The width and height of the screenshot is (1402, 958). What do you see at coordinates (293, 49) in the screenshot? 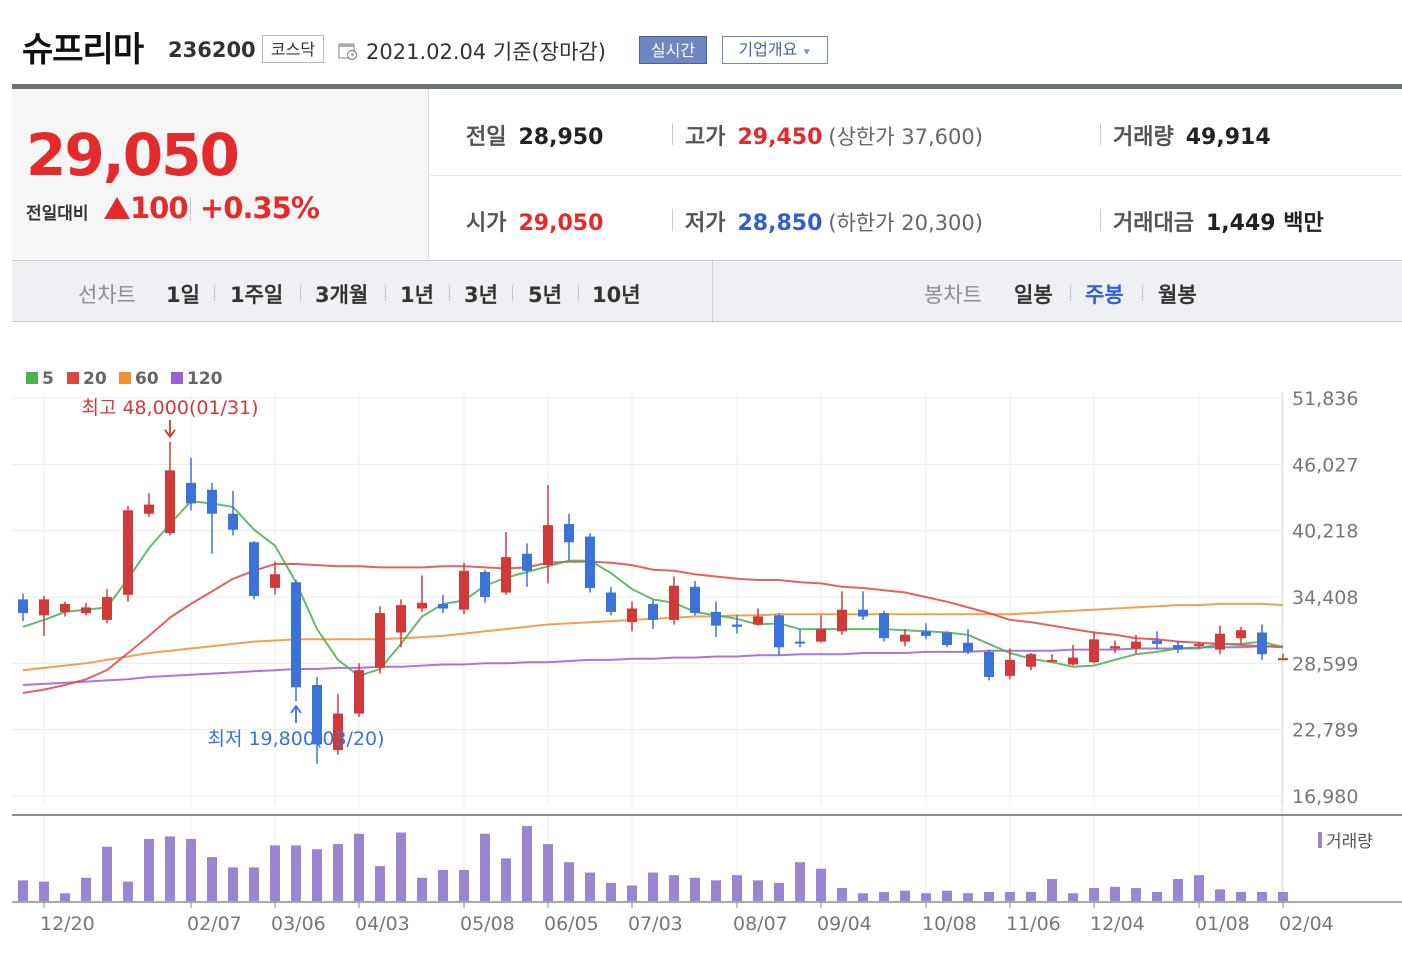
I see `market-badge: 코스닥` at bounding box center [293, 49].